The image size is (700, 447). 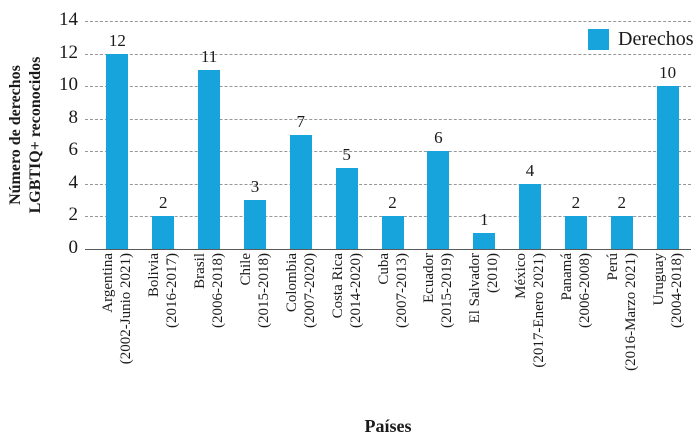 What do you see at coordinates (493, 273) in the screenshot?
I see `x-category-period: (2010)` at bounding box center [493, 273].